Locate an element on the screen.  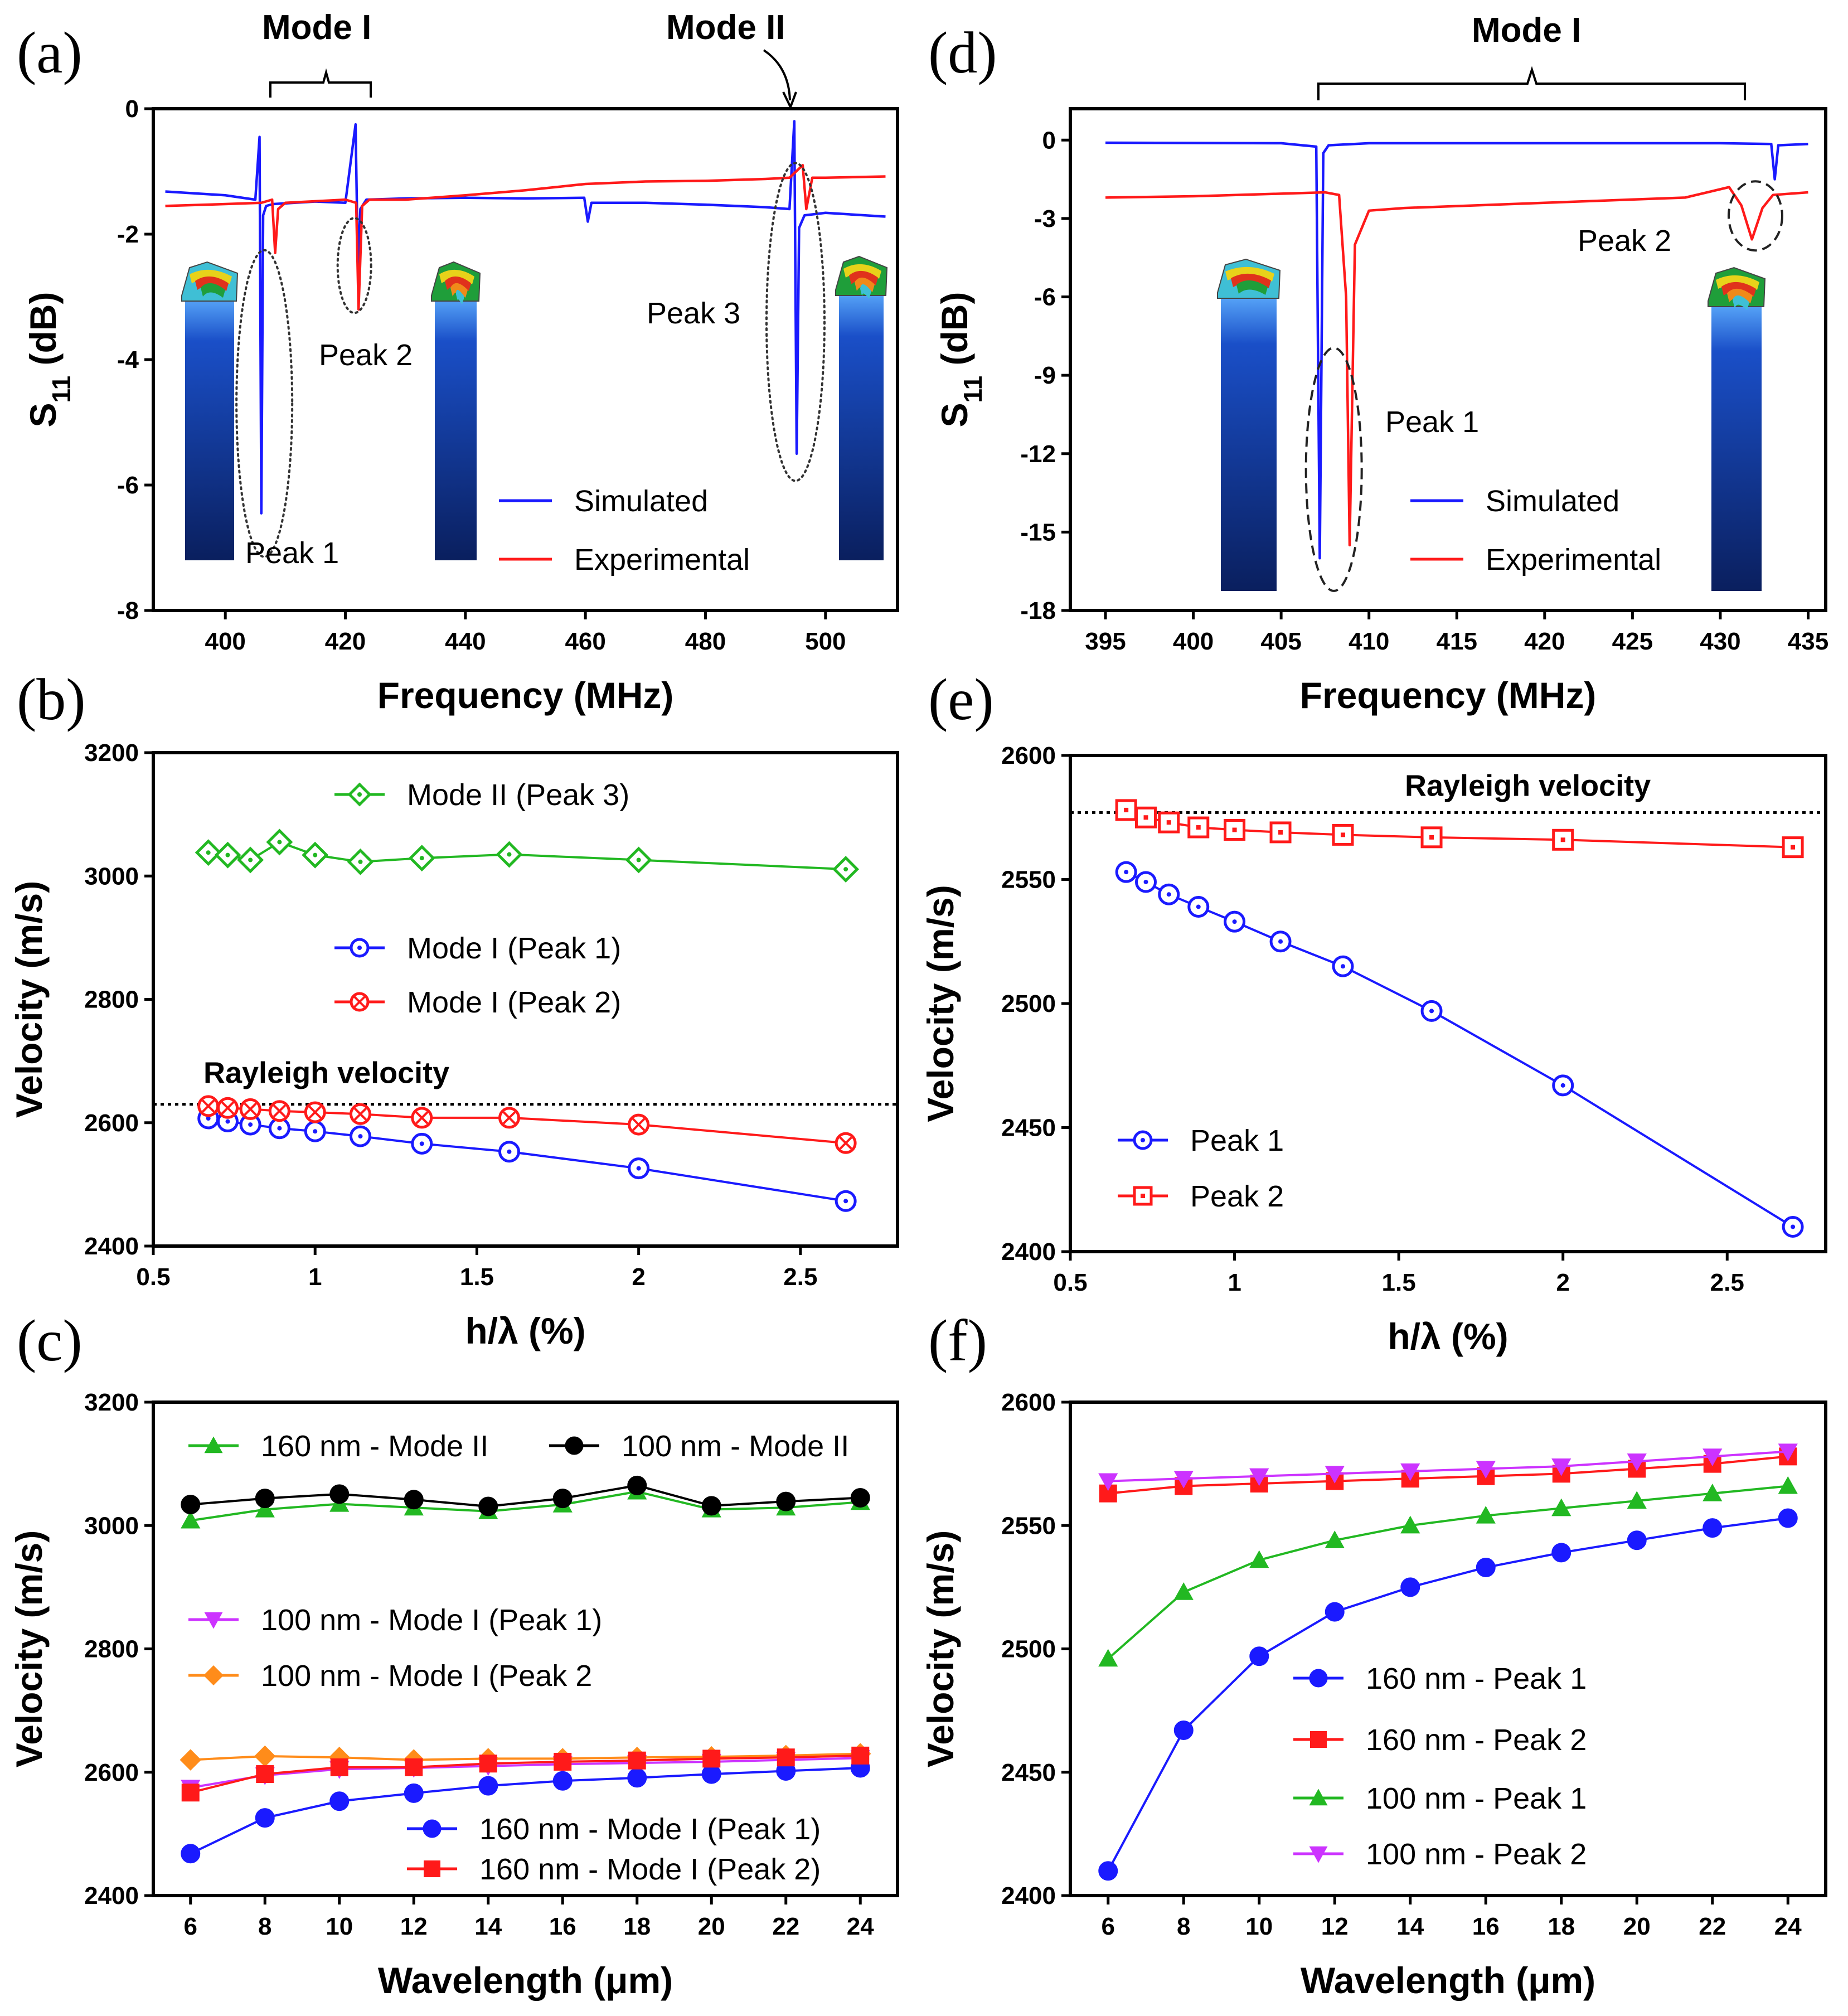
panel-label: (b) is located at coordinates (52, 699).